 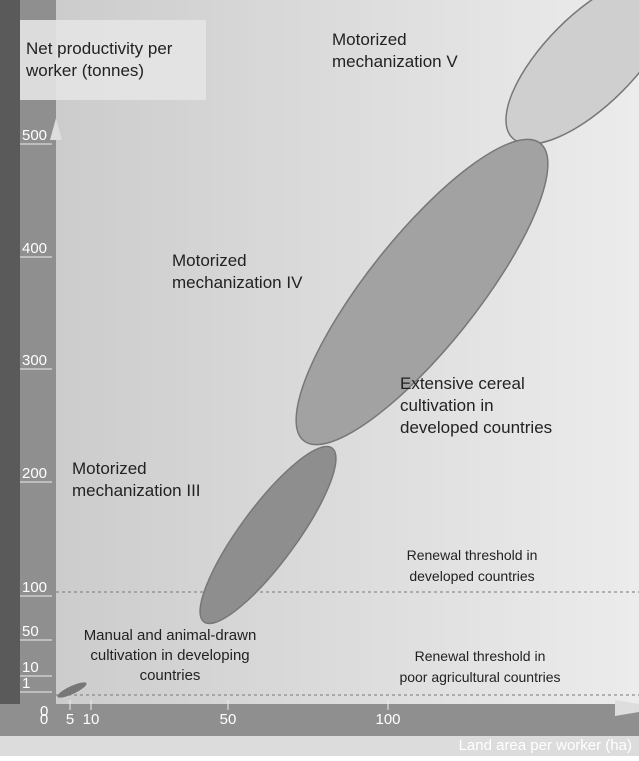 What do you see at coordinates (627, 708) in the screenshot?
I see `x-arrow` at bounding box center [627, 708].